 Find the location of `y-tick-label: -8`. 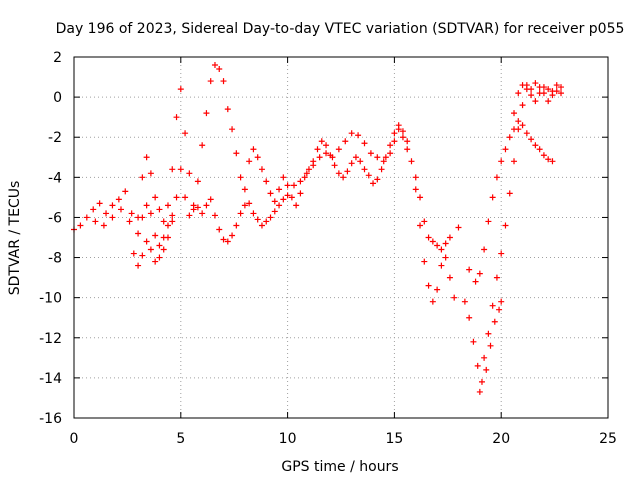

y-tick-label: -8 is located at coordinates (55, 259).